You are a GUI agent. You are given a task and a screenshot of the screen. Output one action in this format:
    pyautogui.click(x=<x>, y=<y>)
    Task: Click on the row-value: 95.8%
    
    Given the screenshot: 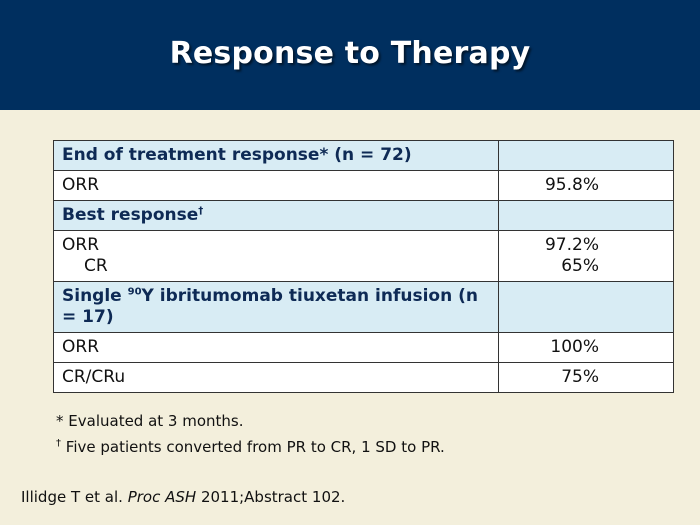 What is the action you would take?
    pyautogui.click(x=586, y=185)
    